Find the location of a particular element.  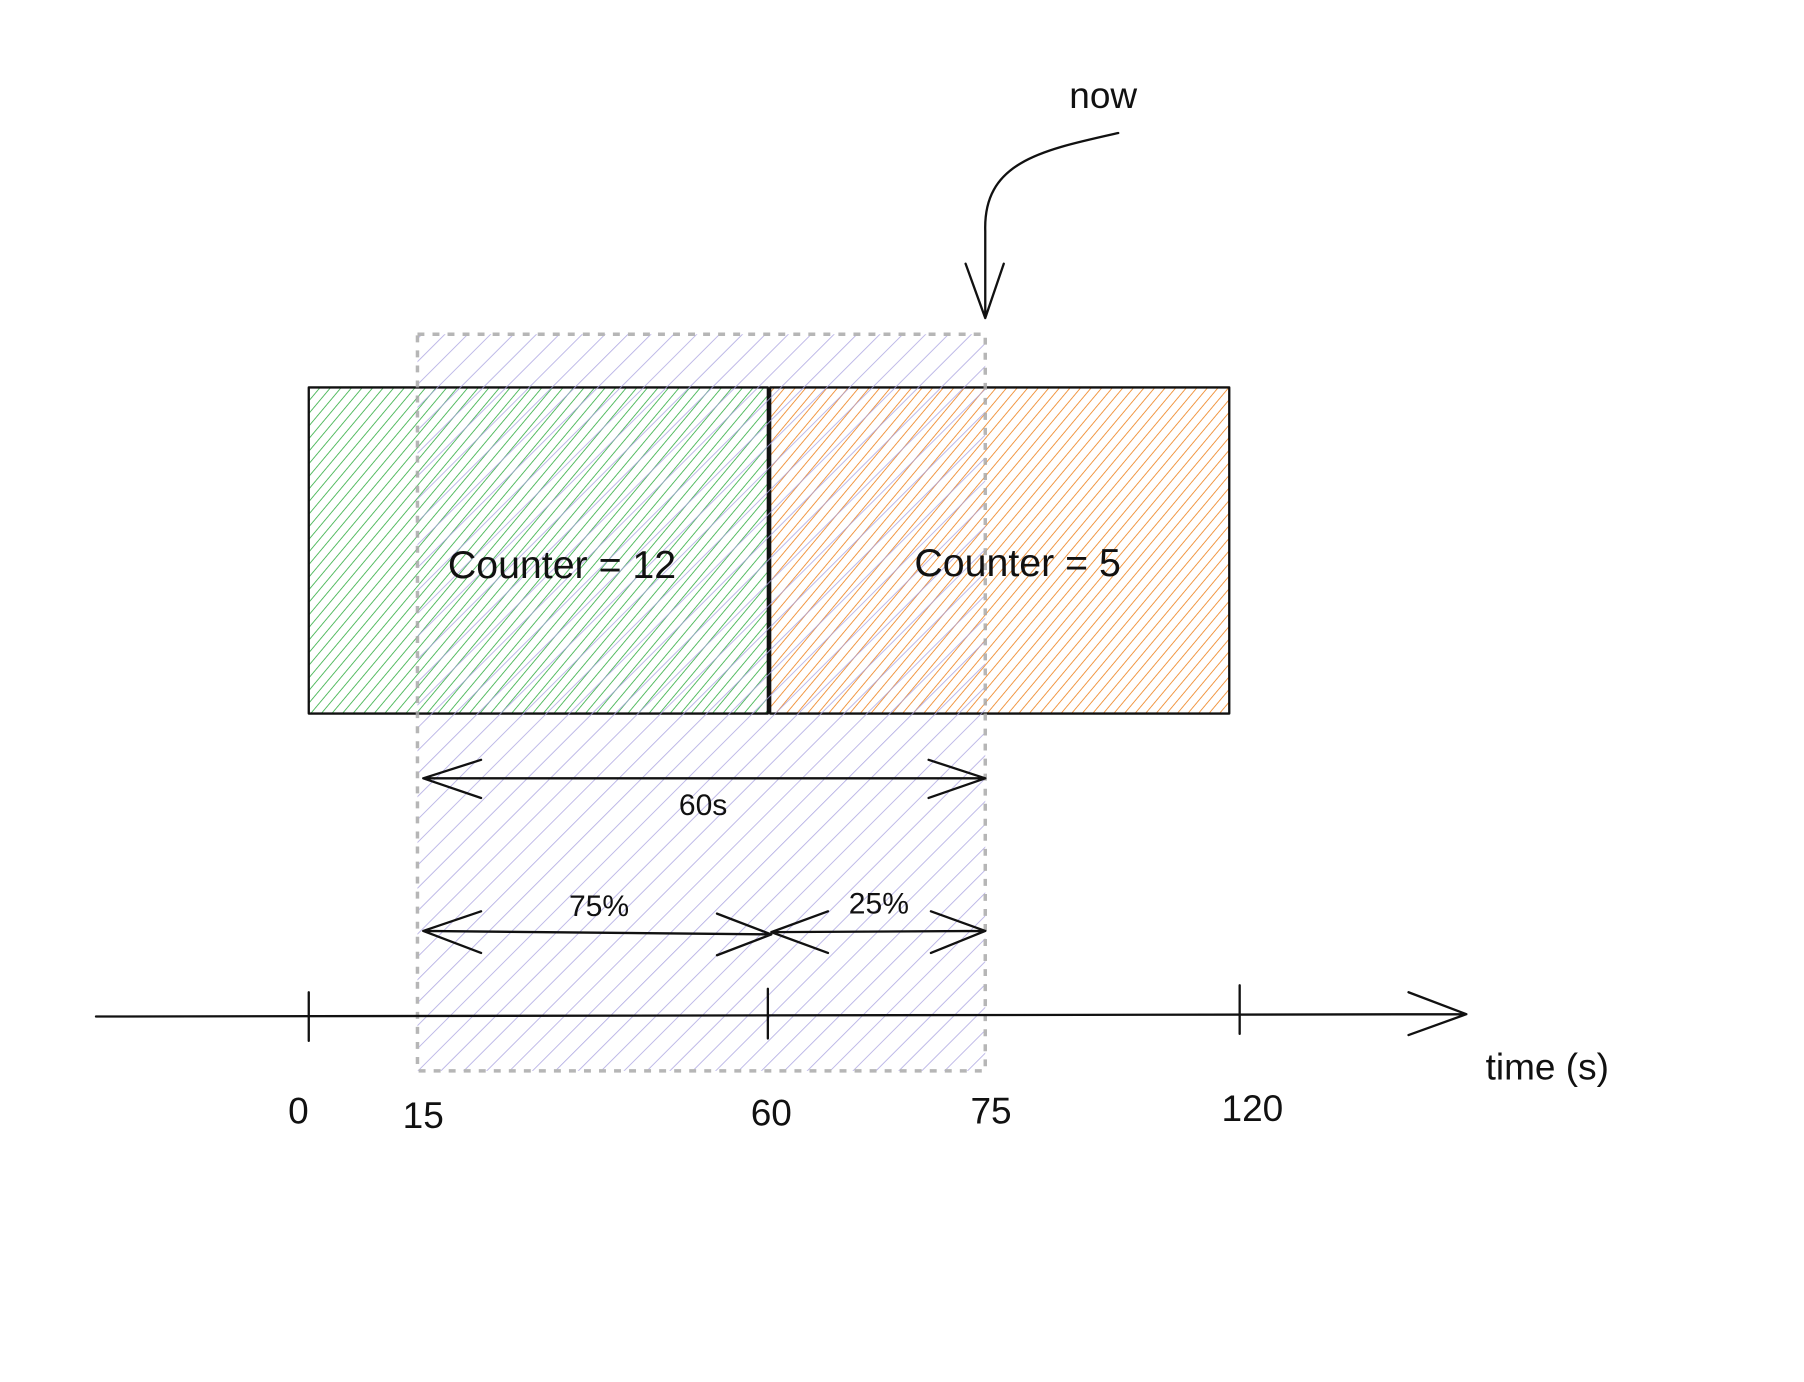

tick-label: 15 is located at coordinates (423, 1115).